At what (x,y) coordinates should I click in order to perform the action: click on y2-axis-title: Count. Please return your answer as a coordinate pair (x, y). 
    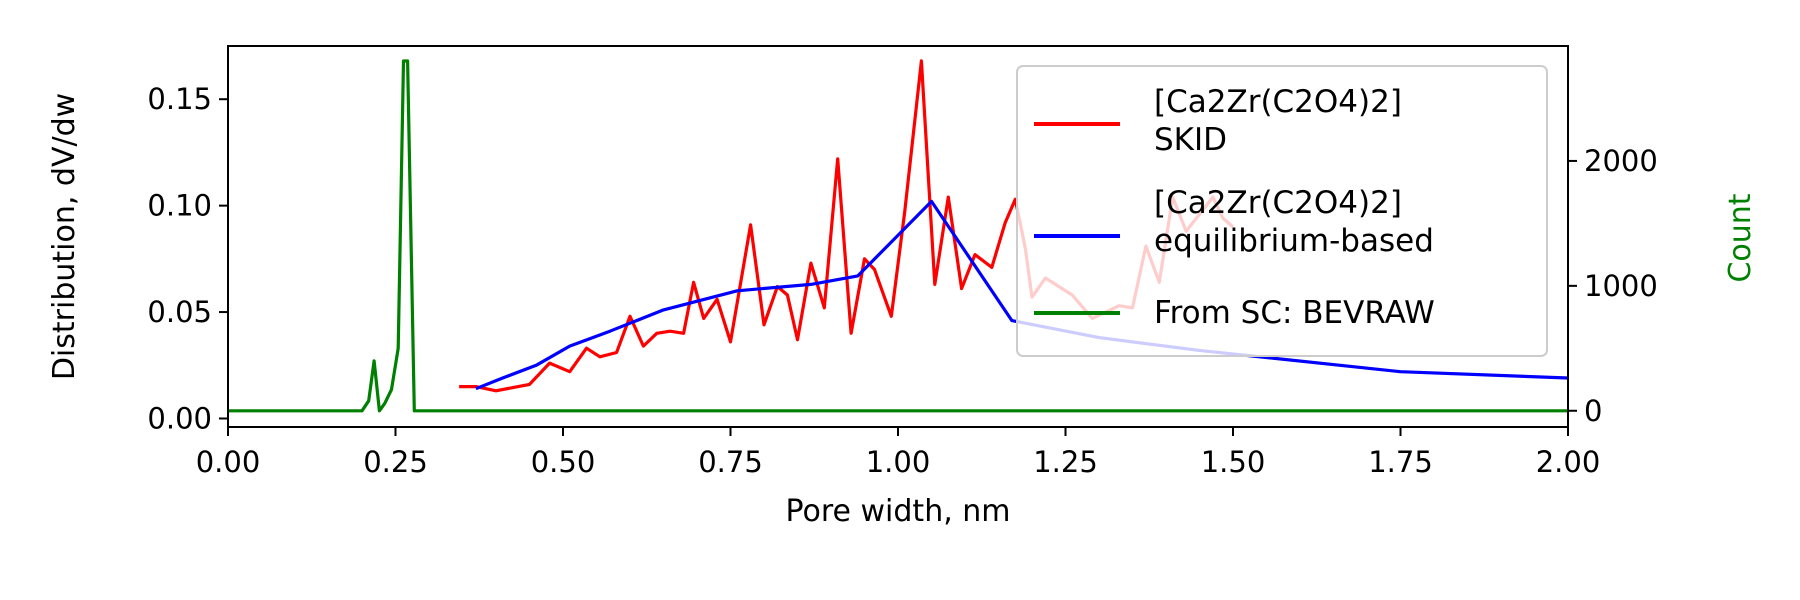
    Looking at the image, I should click on (1740, 237).